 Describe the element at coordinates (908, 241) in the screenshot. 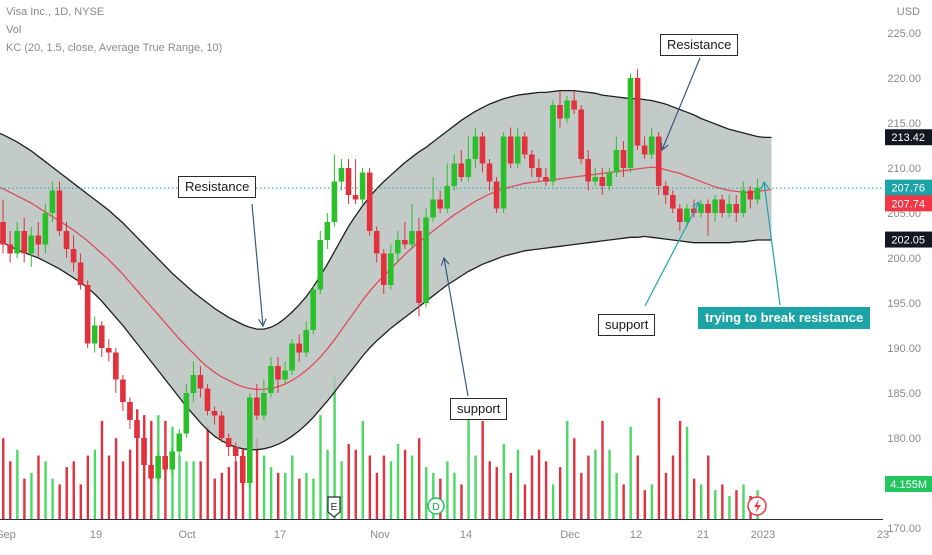

I see `price-badge-label: 202.05` at that location.